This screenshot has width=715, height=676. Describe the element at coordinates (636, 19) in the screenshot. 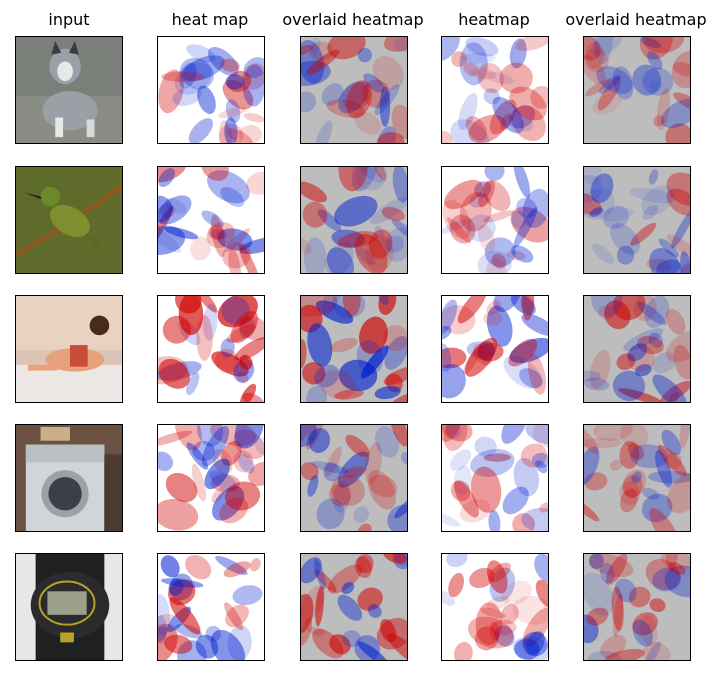

I see `column-title-overlaid-heatmap-2: overlaid heatmap` at that location.